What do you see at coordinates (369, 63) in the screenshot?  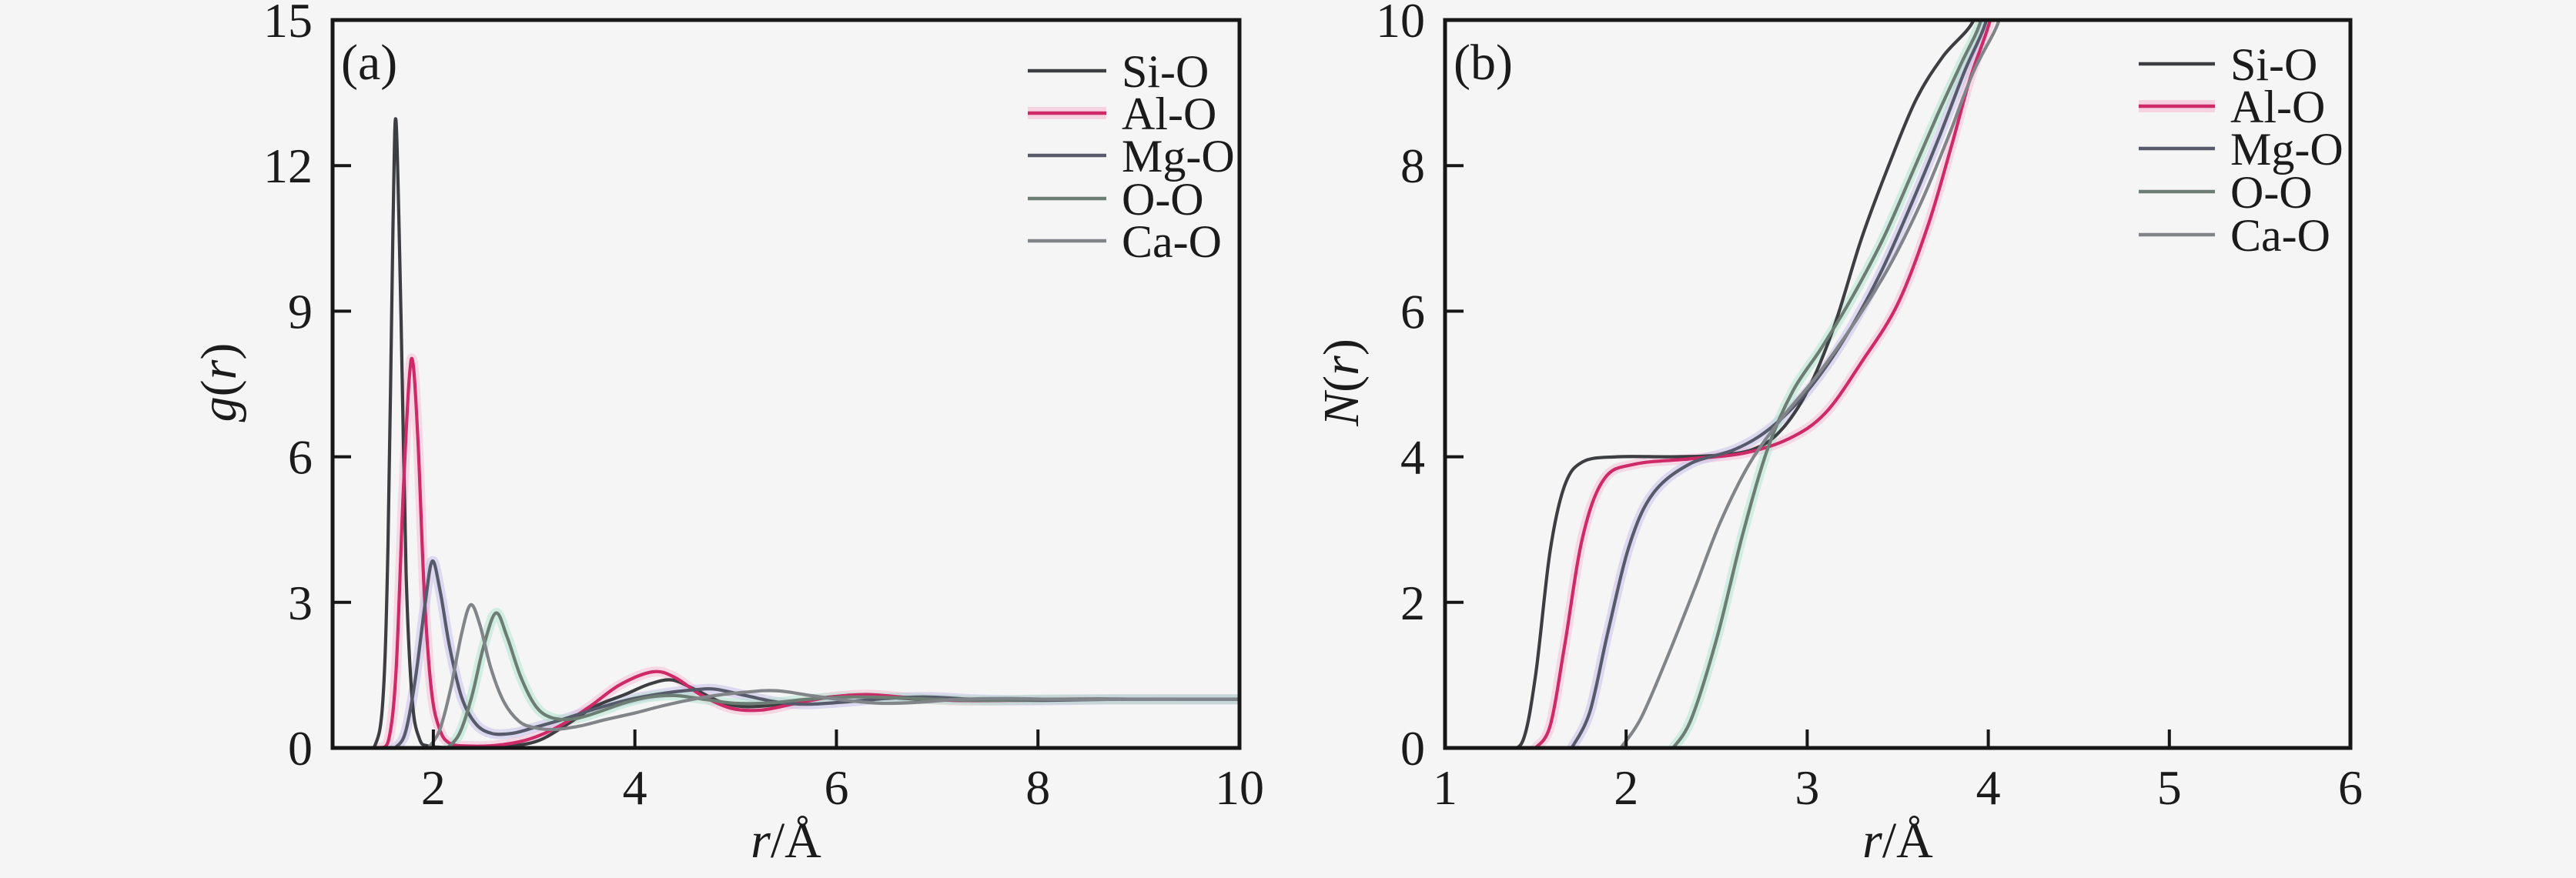 I see `panel-label: (a)` at bounding box center [369, 63].